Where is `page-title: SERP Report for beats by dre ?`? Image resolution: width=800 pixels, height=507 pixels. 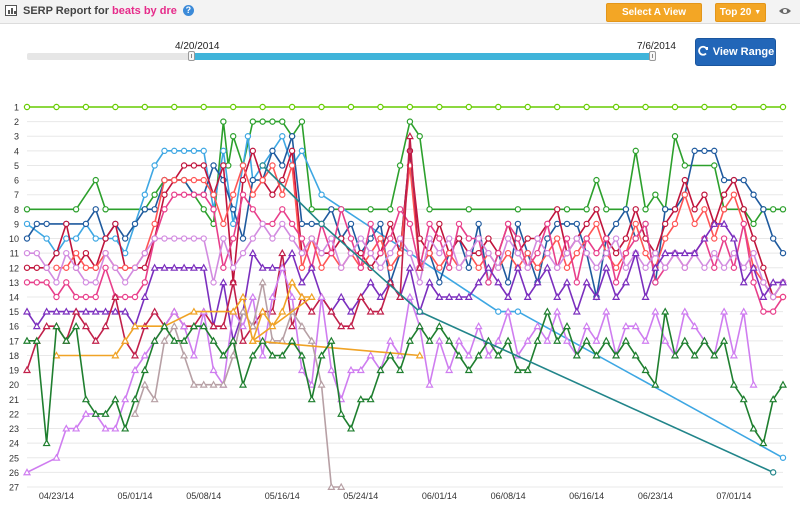 page-title: SERP Report for beats by dre ? is located at coordinates (108, 11).